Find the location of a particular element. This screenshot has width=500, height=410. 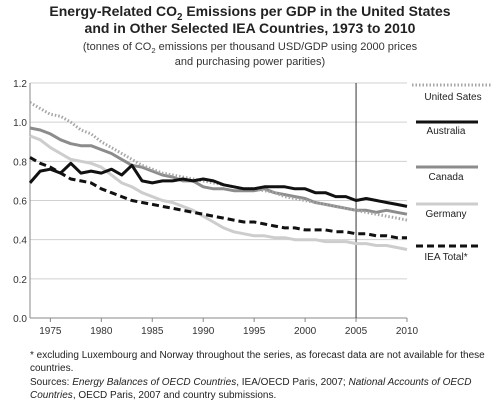

chart-subtitle-line-2: and purchasing power parities) is located at coordinates (250, 62).